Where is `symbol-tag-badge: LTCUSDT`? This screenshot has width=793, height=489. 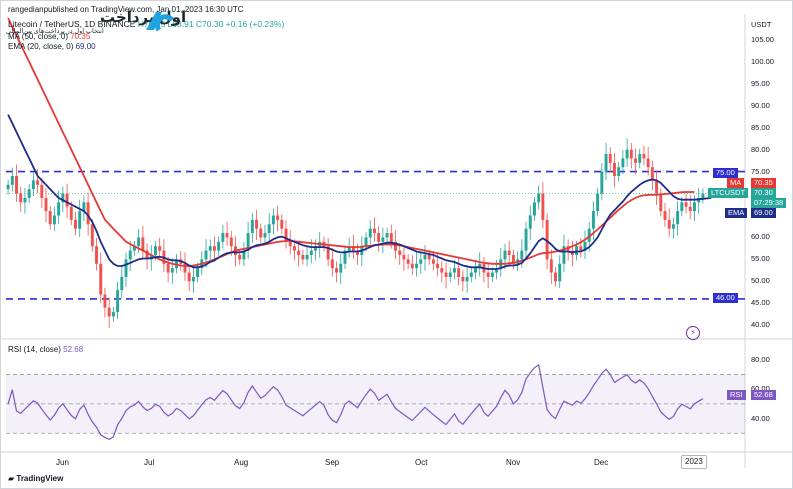
symbol-tag-badge: LTCUSDT is located at coordinates (728, 193).